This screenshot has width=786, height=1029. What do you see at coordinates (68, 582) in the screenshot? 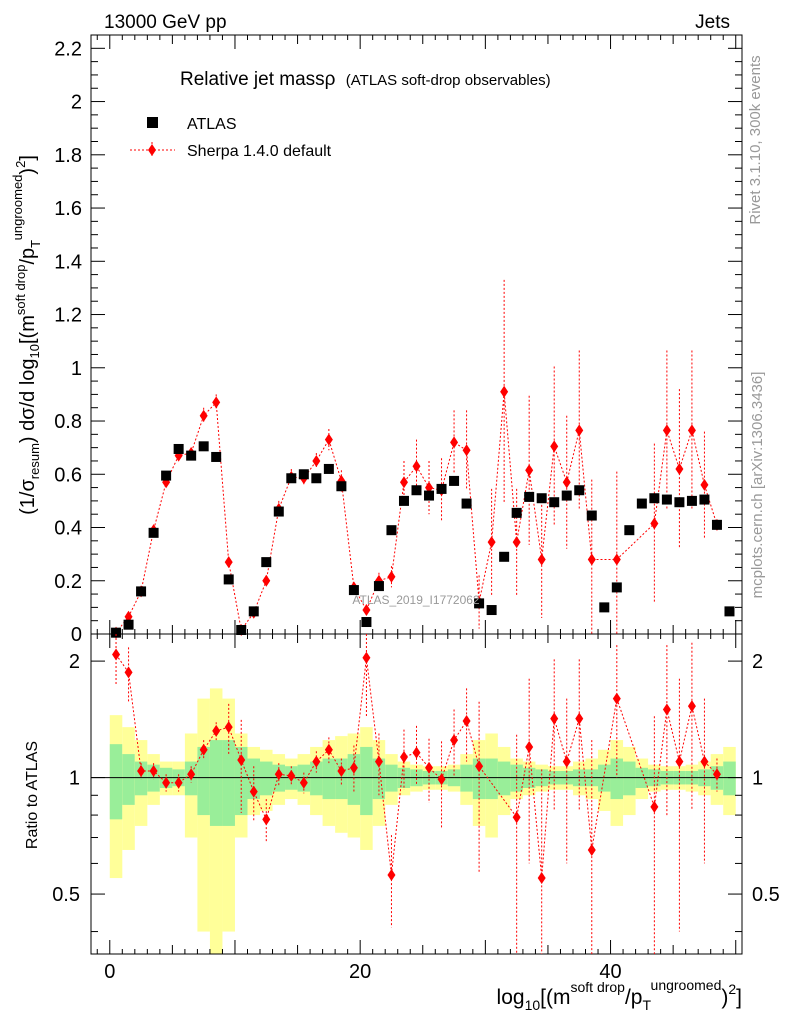
I see `y-tick-label-main: 0.2` at bounding box center [68, 582].